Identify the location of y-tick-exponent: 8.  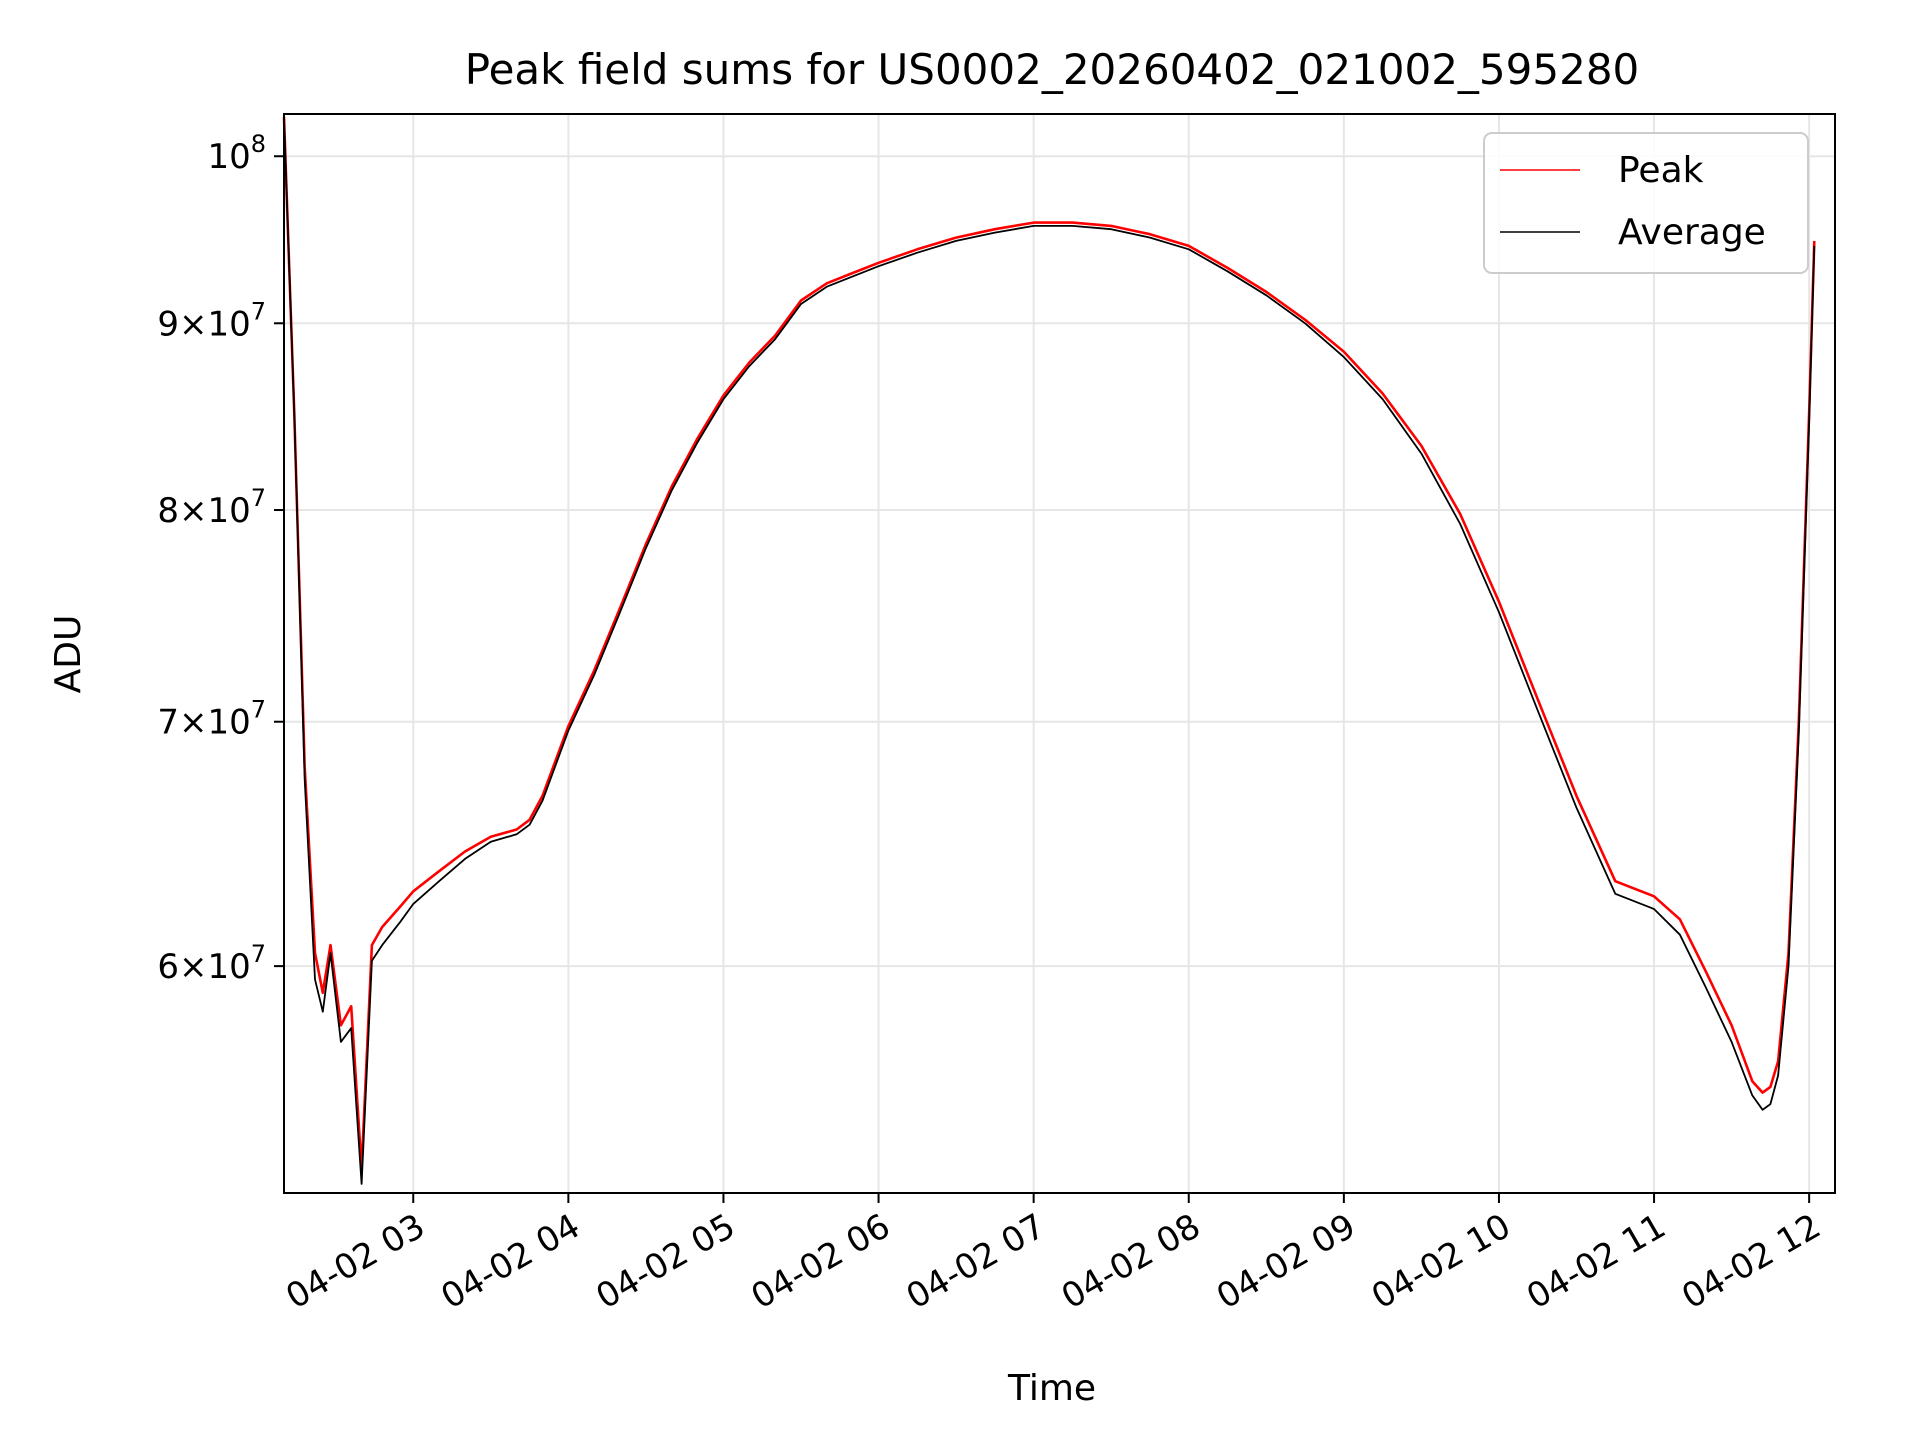
(258, 144).